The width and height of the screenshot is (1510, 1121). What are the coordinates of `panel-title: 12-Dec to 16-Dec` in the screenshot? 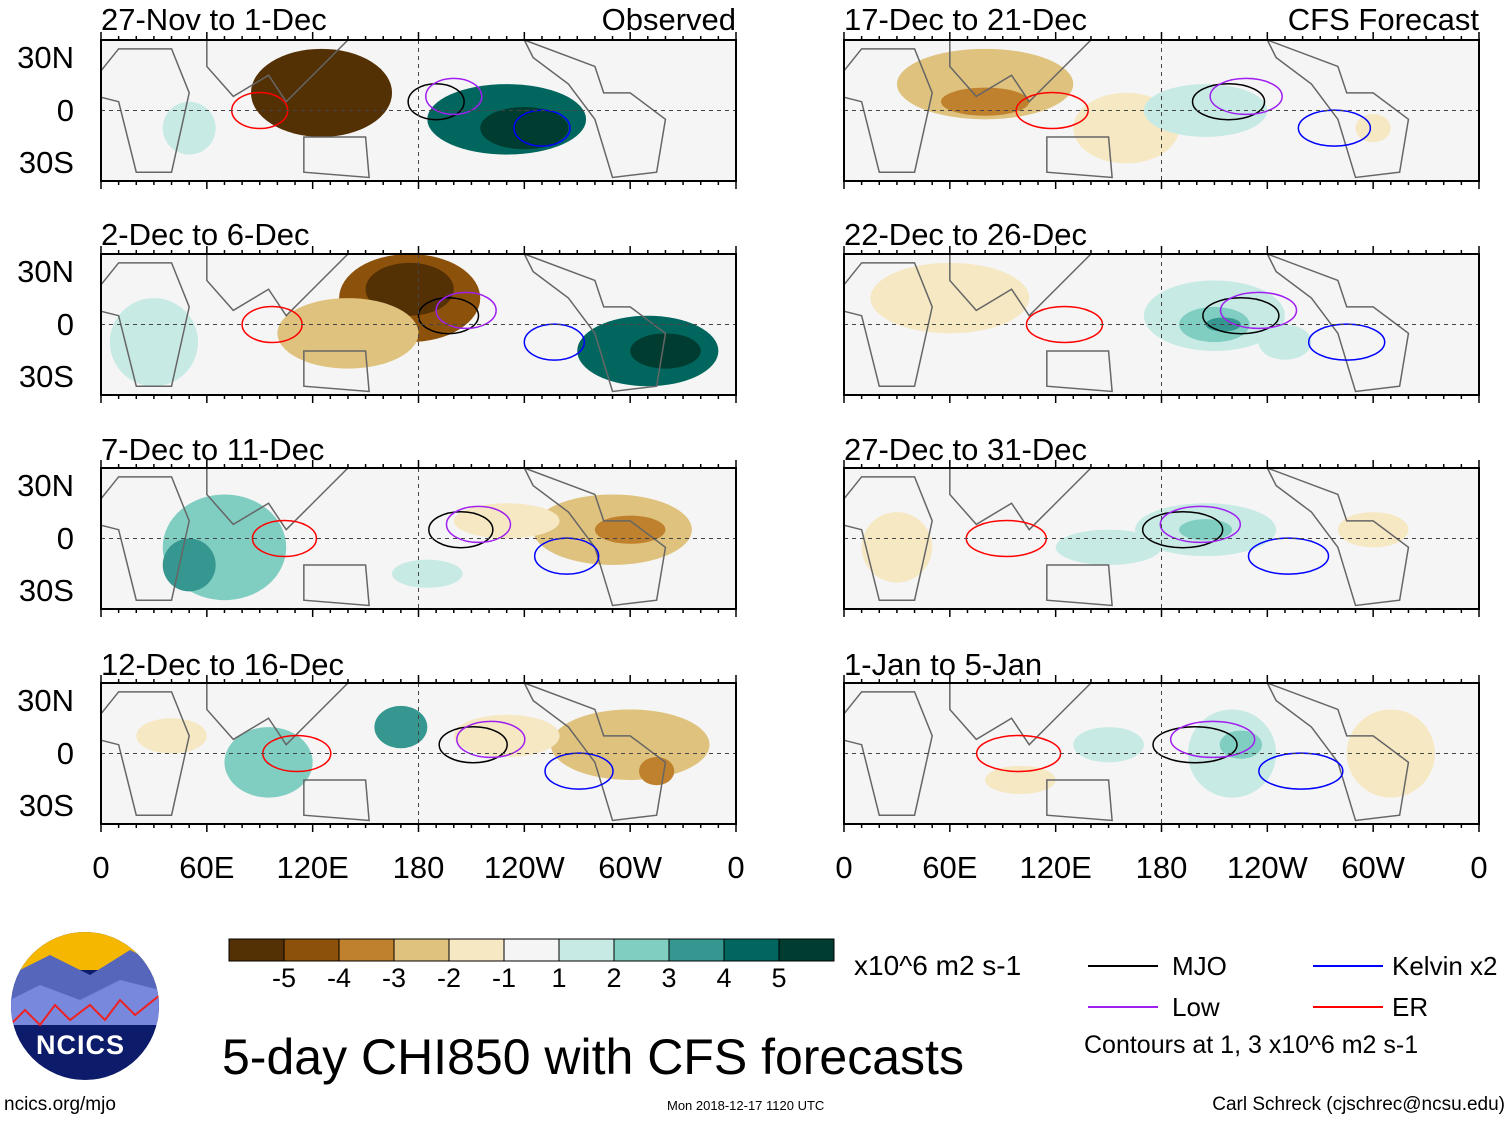 It's located at (222, 664).